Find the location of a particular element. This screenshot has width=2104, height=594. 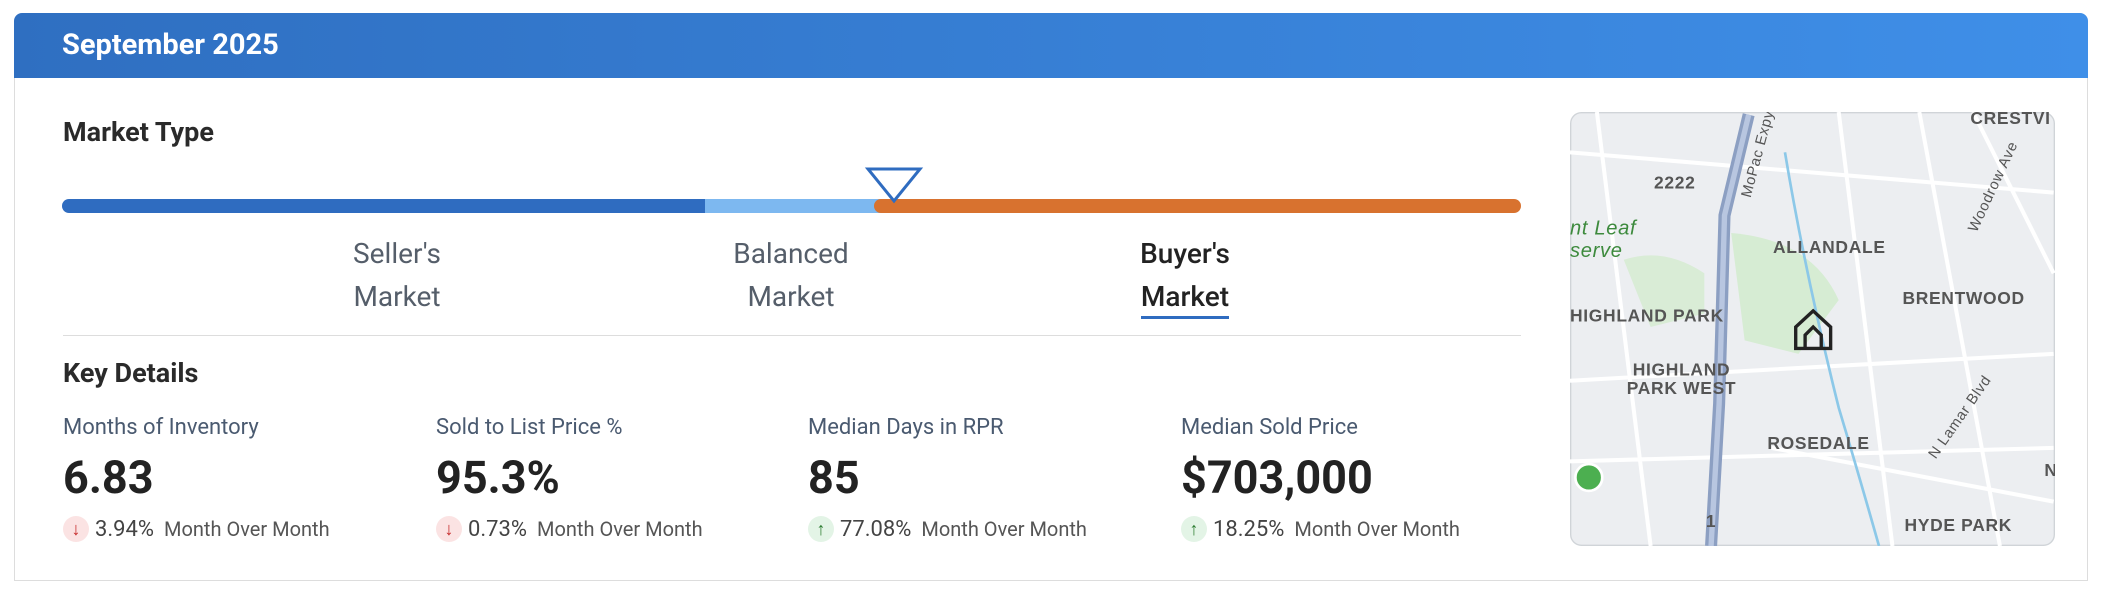

map-label: HIGHLAND PARK is located at coordinates (1647, 316).